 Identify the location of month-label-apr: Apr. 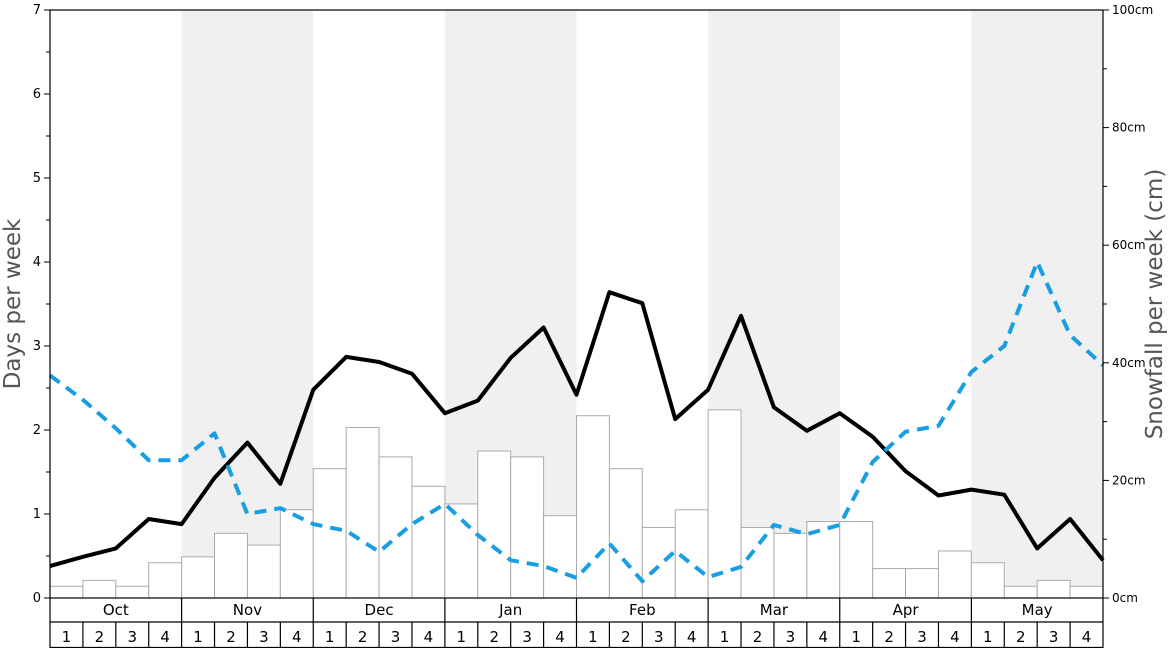
(906, 610).